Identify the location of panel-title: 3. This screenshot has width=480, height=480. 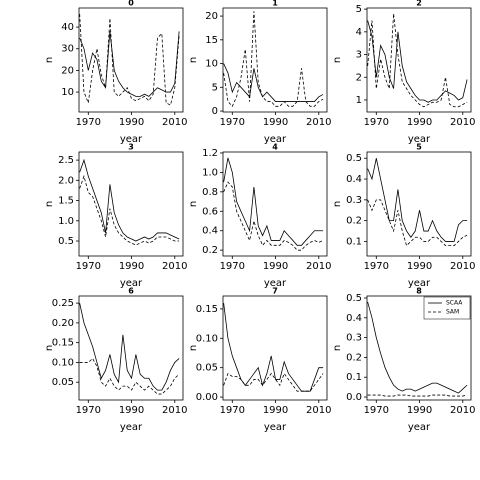
(131, 147).